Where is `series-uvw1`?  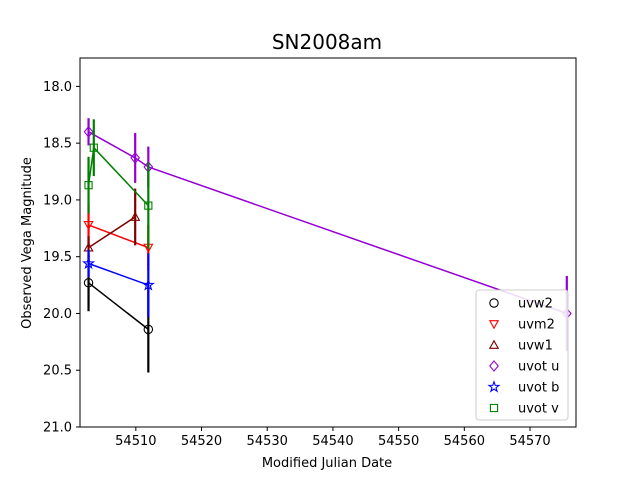
series-uvw1 is located at coordinates (112, 223).